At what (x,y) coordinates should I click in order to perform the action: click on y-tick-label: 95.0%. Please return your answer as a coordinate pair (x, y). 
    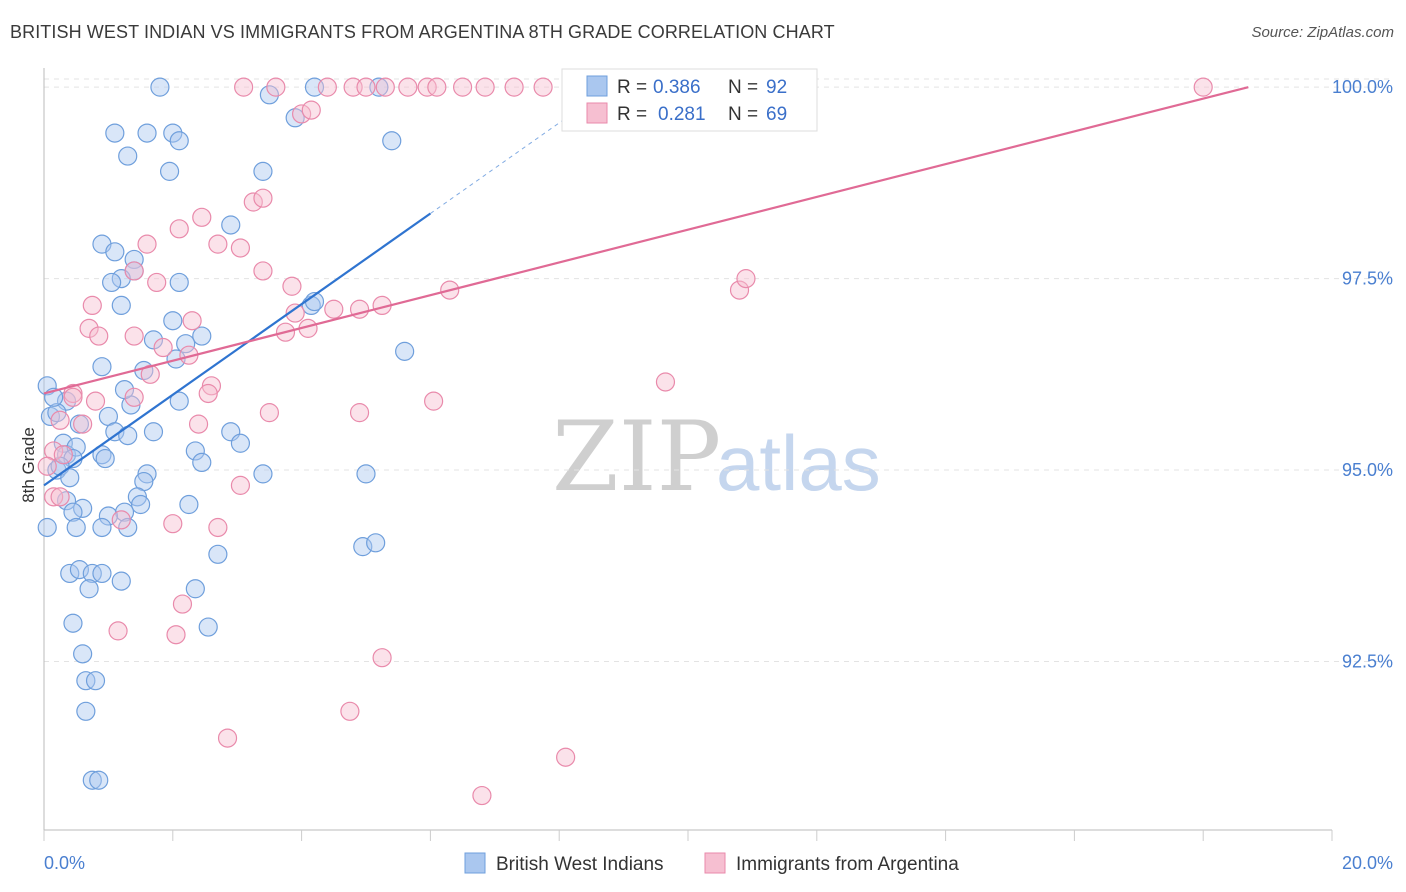
    Looking at the image, I should click on (1367, 470).